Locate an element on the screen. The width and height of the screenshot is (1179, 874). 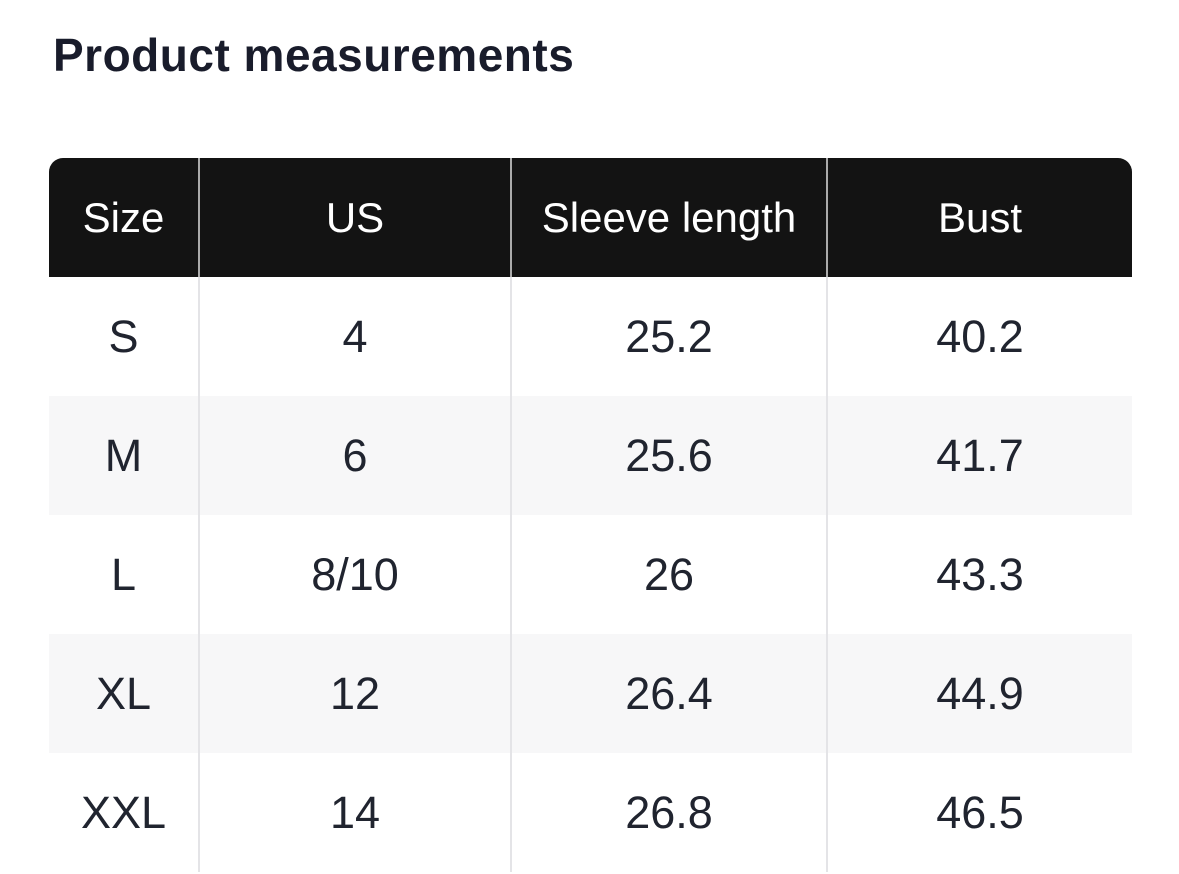
table-row: L 8/10 26 43.3 is located at coordinates (590, 574).